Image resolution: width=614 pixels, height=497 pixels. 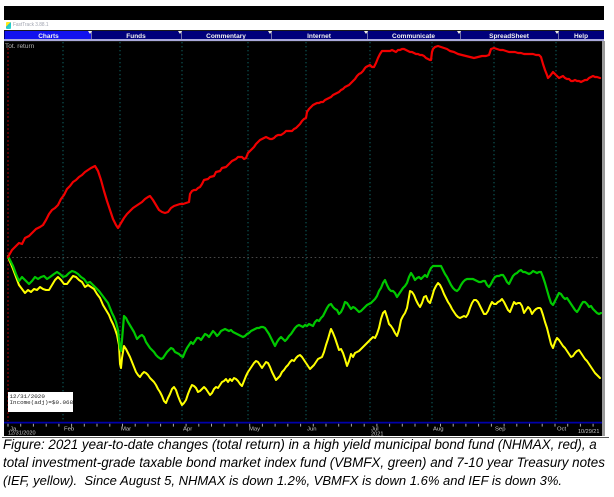 What do you see at coordinates (500, 429) in the screenshot?
I see `svg-text: Sep` at bounding box center [500, 429].